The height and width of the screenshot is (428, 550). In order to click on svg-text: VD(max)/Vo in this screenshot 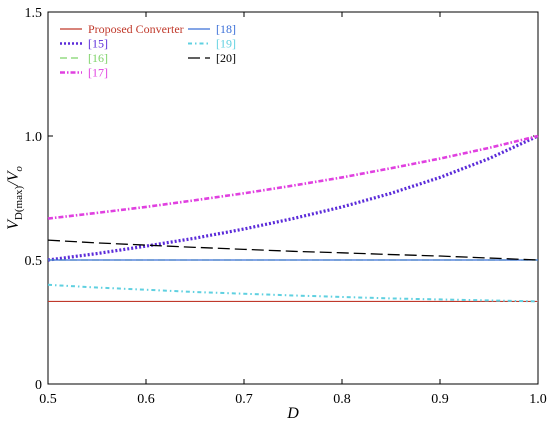, I will do `click(15, 198)`.